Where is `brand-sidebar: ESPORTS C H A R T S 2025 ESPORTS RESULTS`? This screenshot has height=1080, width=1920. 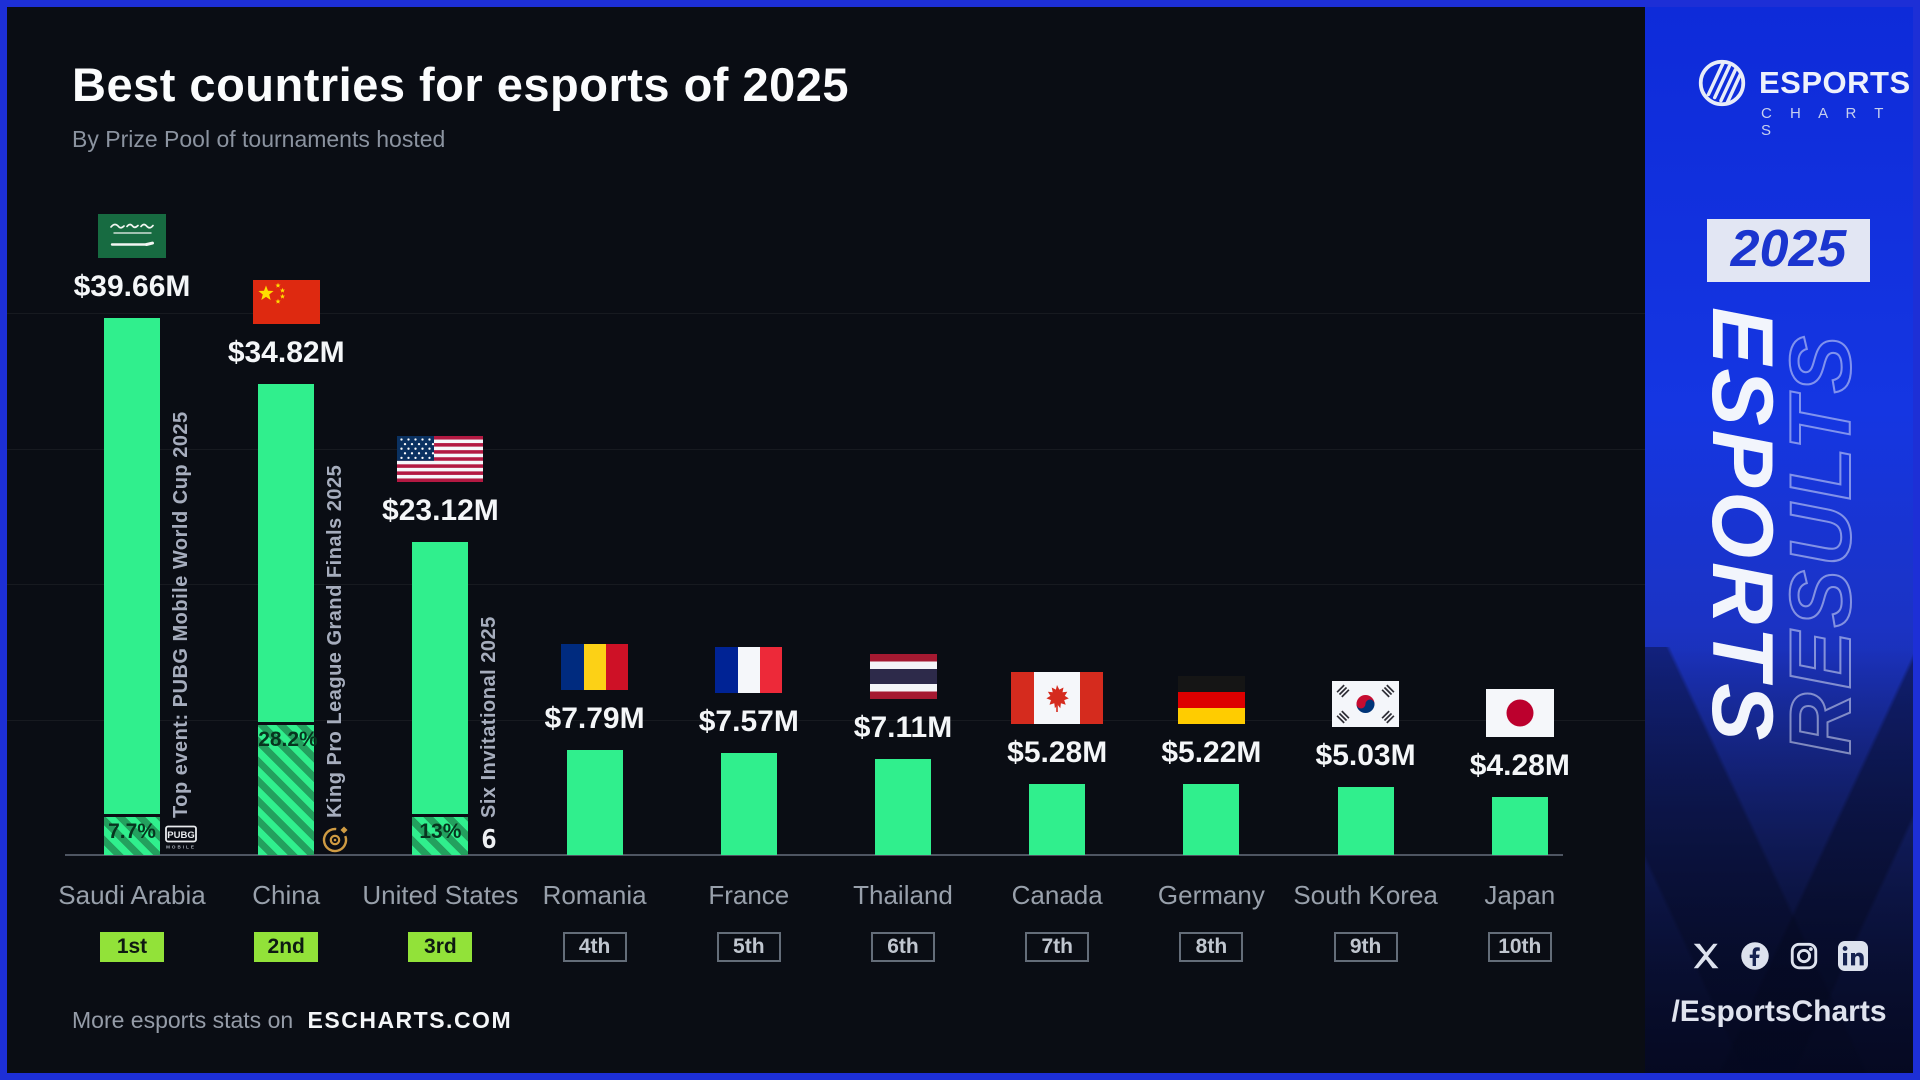 brand-sidebar: ESPORTS C H A R T S 2025 ESPORTS RESULTS is located at coordinates (1779, 540).